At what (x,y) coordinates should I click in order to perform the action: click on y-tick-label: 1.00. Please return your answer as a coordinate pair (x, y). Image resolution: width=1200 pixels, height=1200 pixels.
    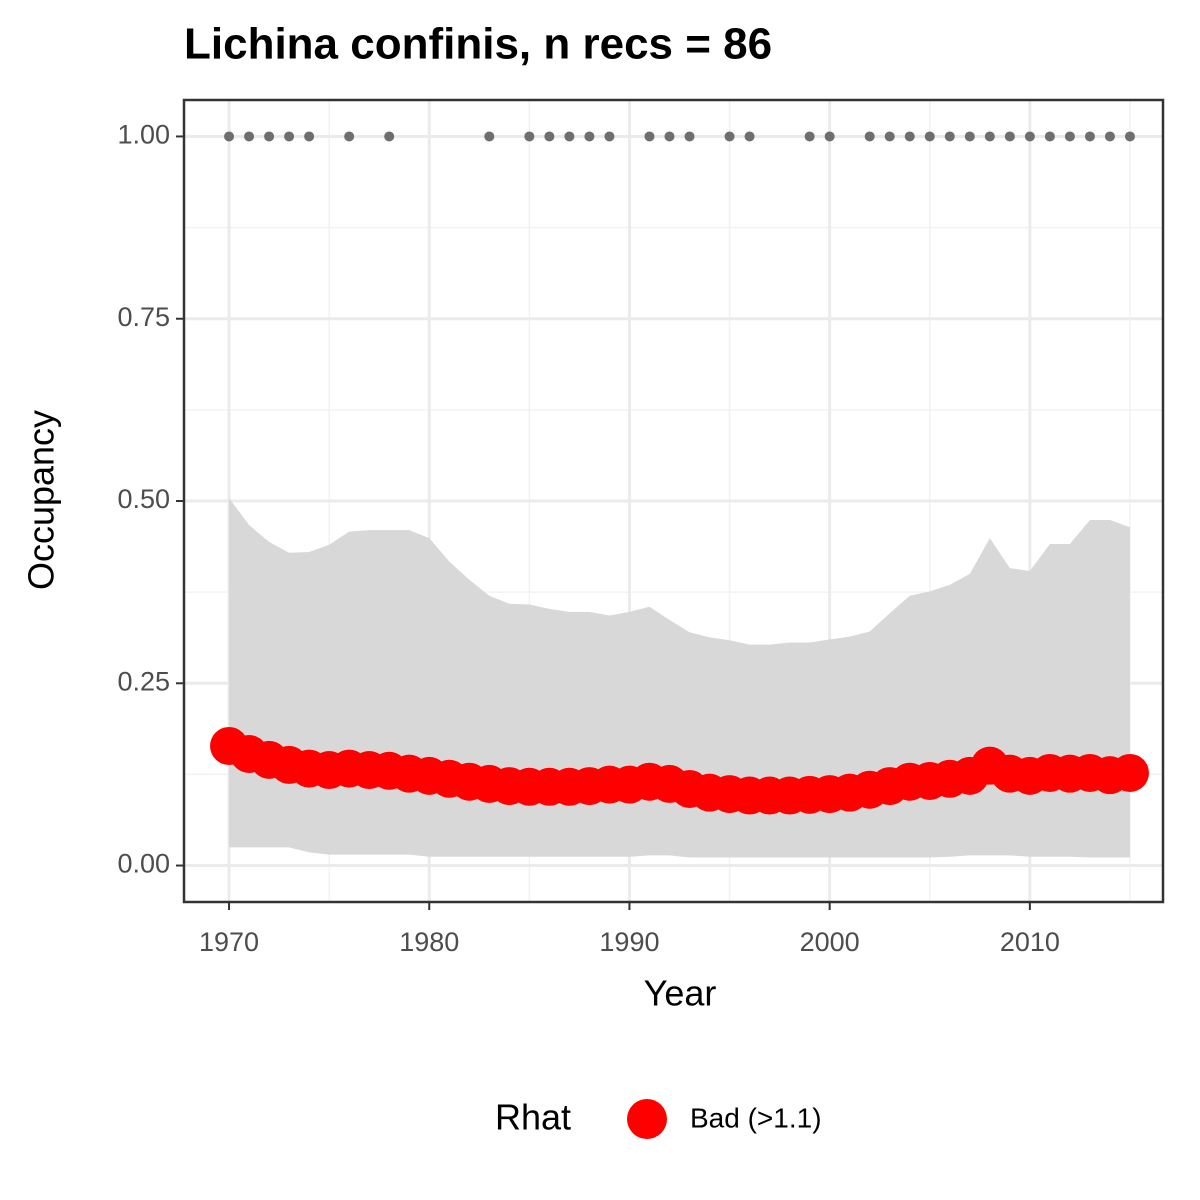
    Looking at the image, I should click on (143, 135).